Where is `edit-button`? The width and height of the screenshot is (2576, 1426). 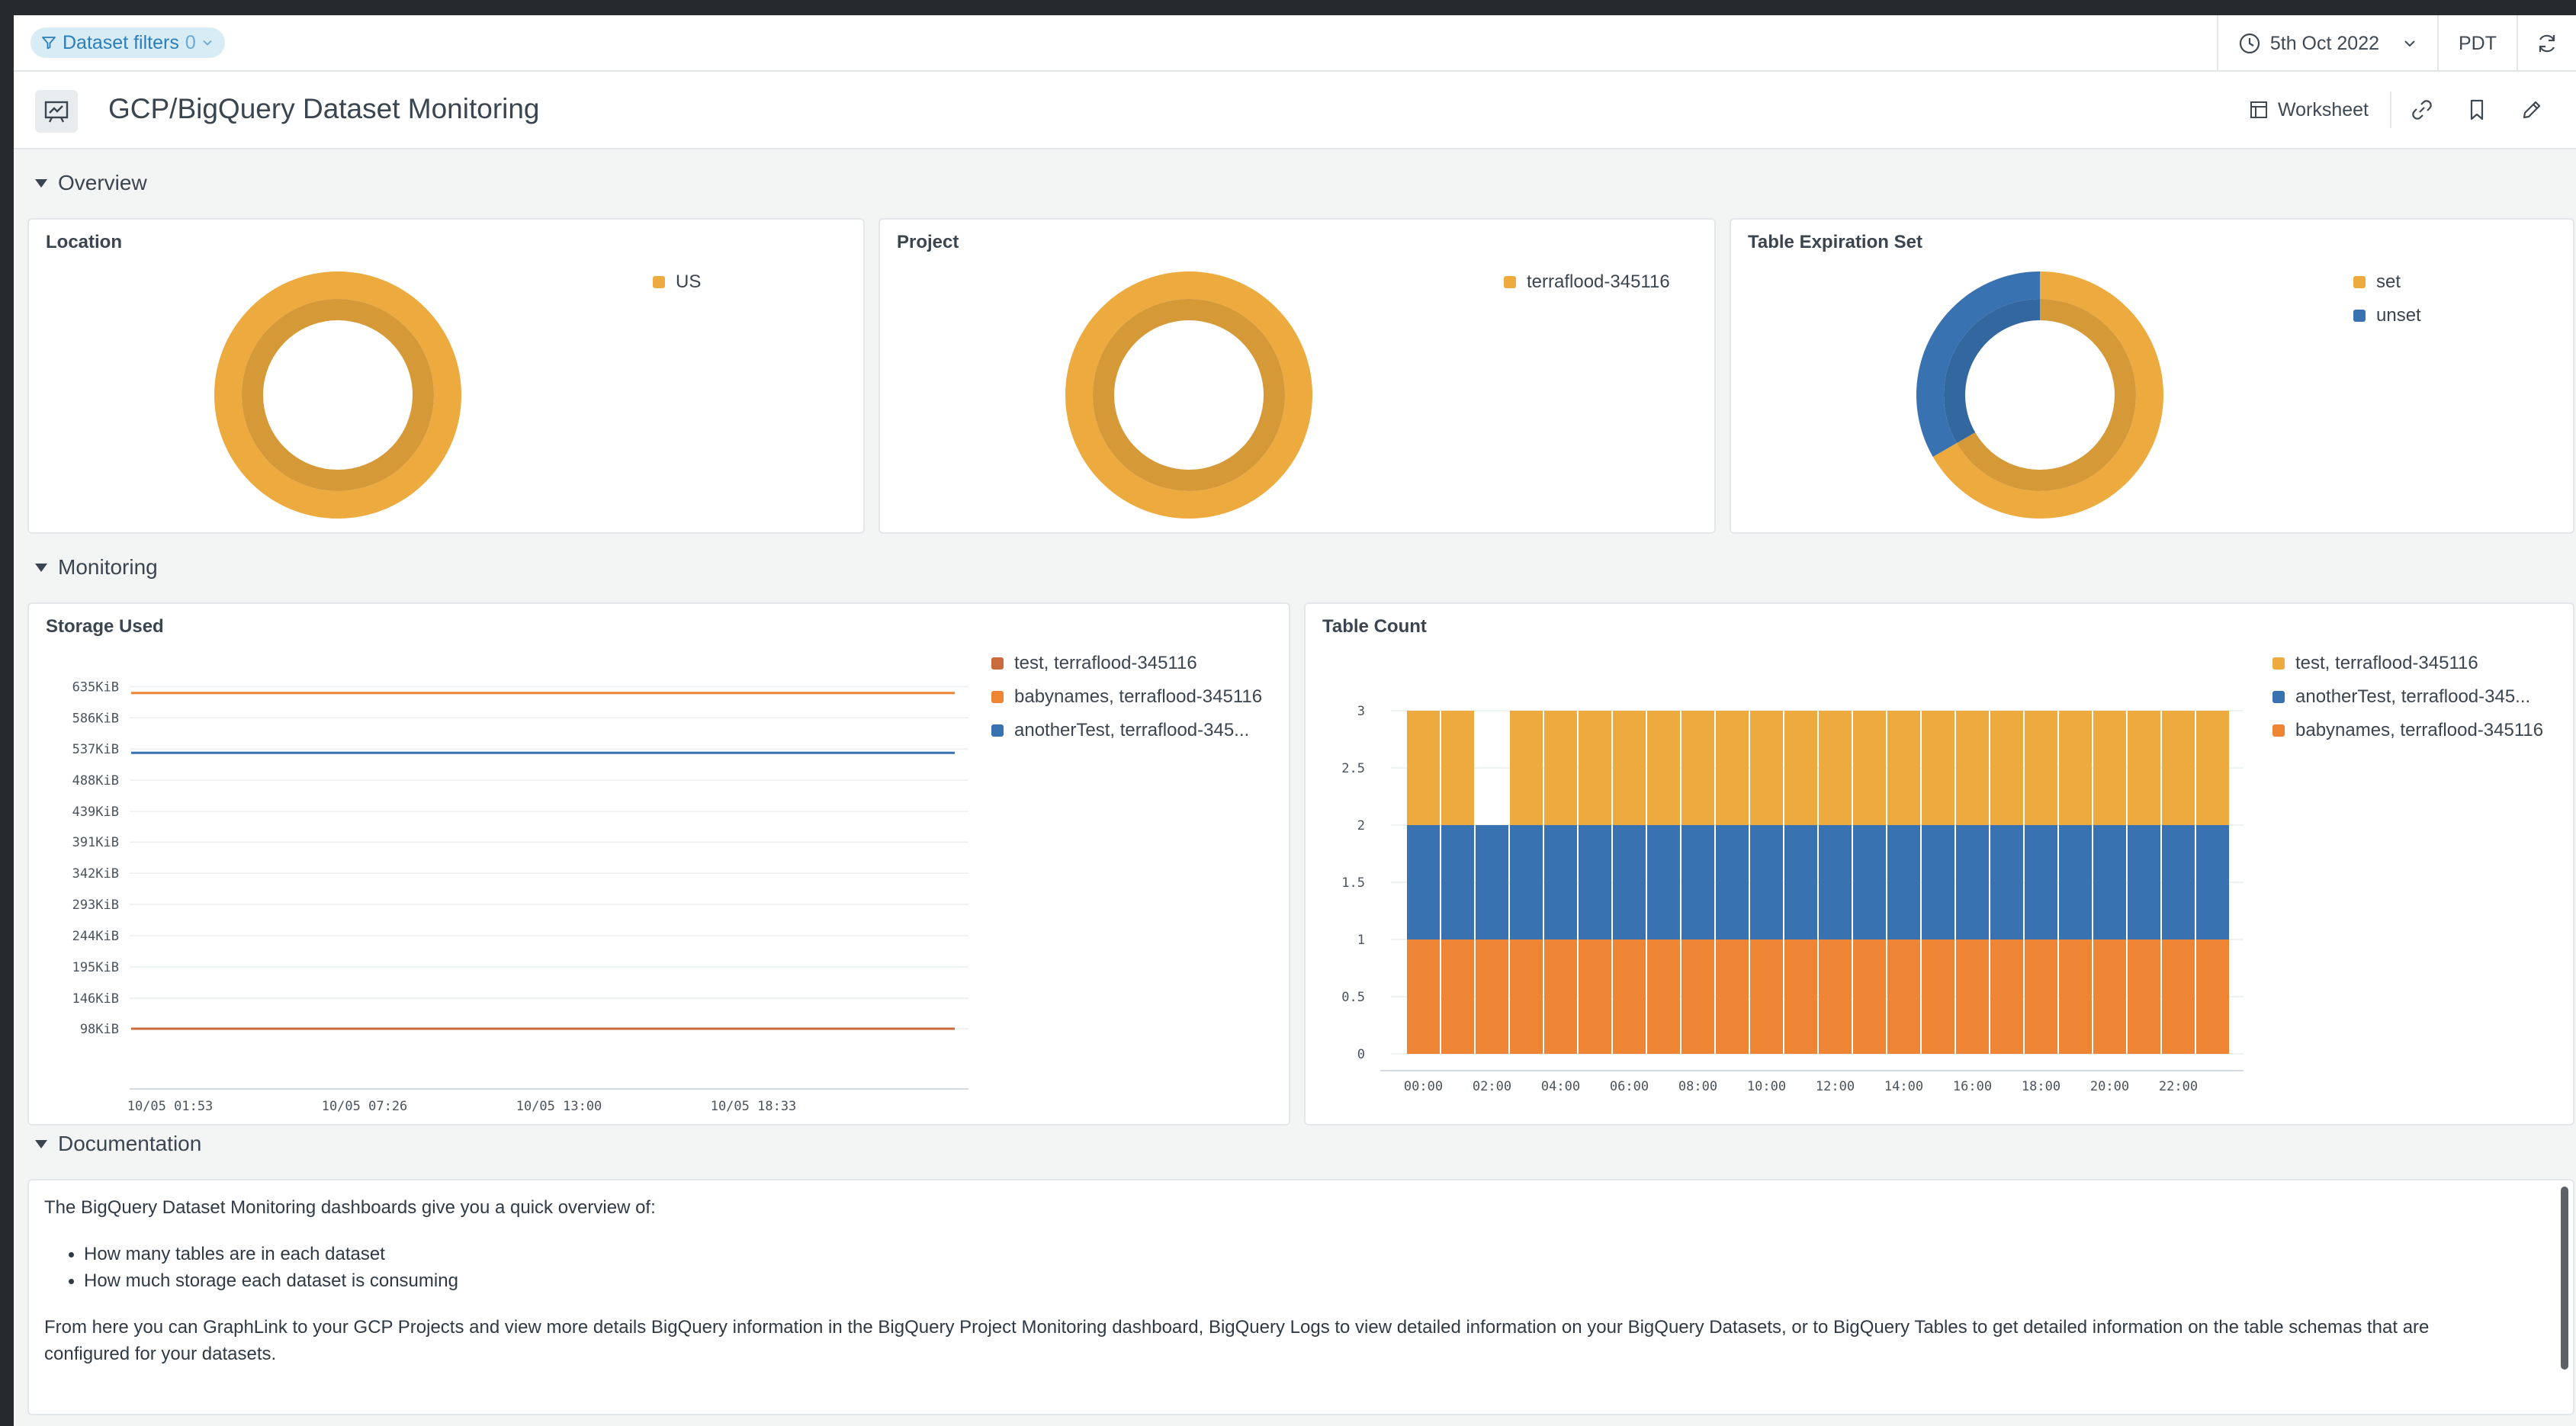 edit-button is located at coordinates (2531, 109).